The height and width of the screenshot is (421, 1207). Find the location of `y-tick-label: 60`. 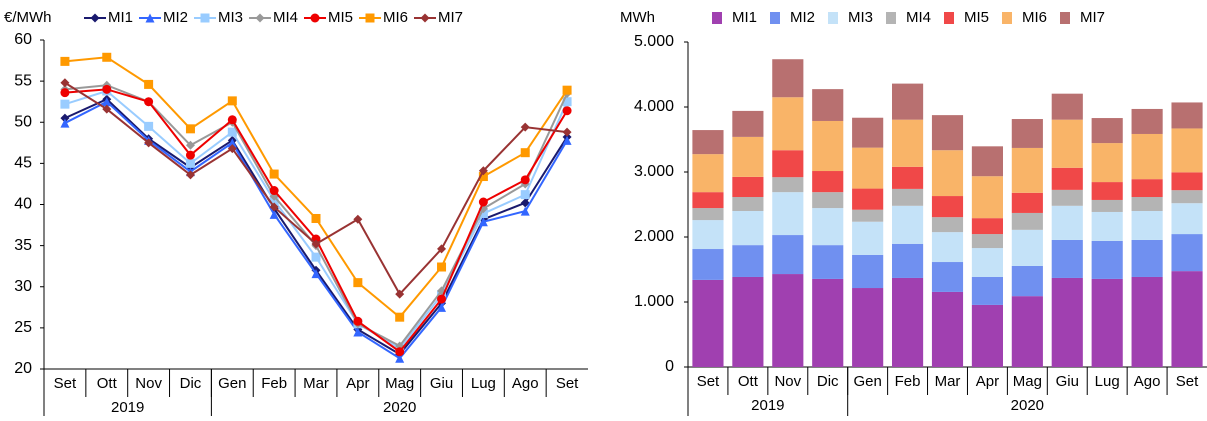

y-tick-label: 60 is located at coordinates (23, 39).